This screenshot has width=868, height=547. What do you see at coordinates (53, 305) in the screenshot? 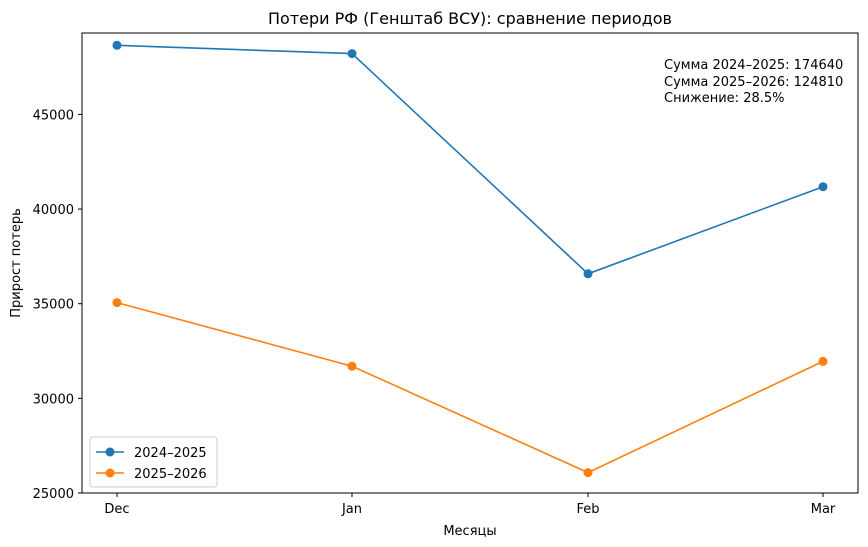
I see `y-tick-label: 35000` at bounding box center [53, 305].